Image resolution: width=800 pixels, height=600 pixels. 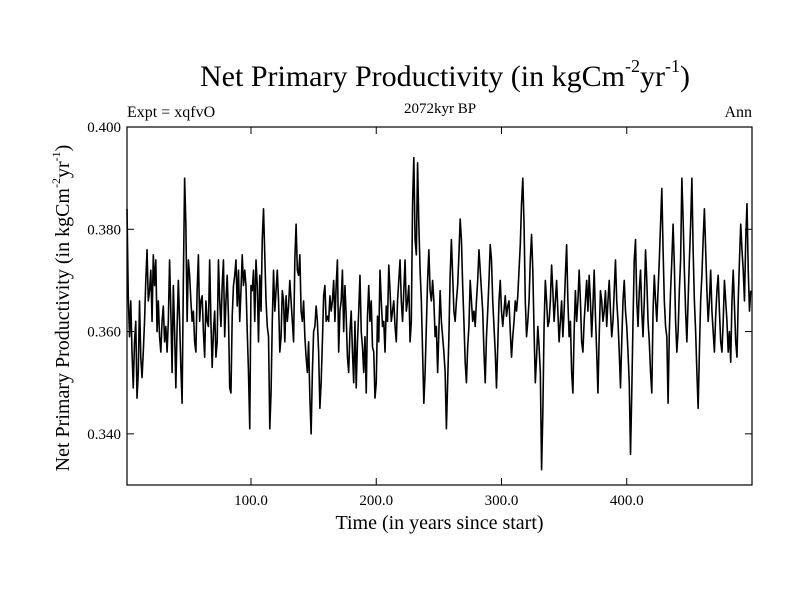 What do you see at coordinates (61, 308) in the screenshot?
I see `y-axis-label: Net Primary Productivity (in kgCm-2yr-1)` at bounding box center [61, 308].